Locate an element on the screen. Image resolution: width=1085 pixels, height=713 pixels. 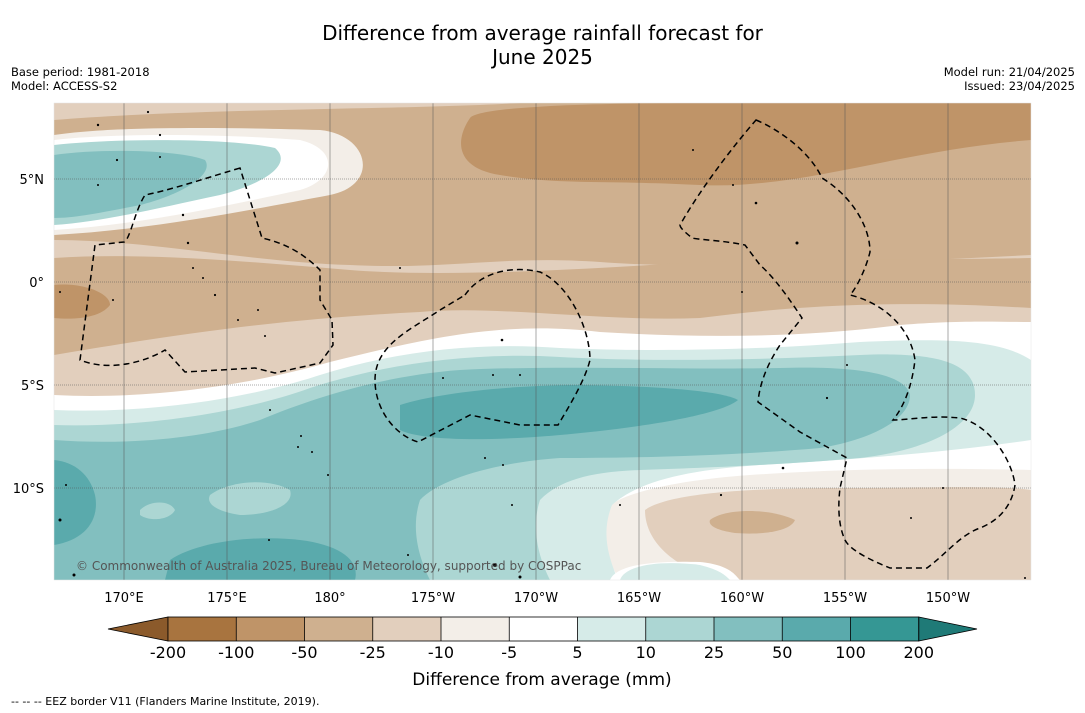
dry-south-east is located at coordinates (838, 533).